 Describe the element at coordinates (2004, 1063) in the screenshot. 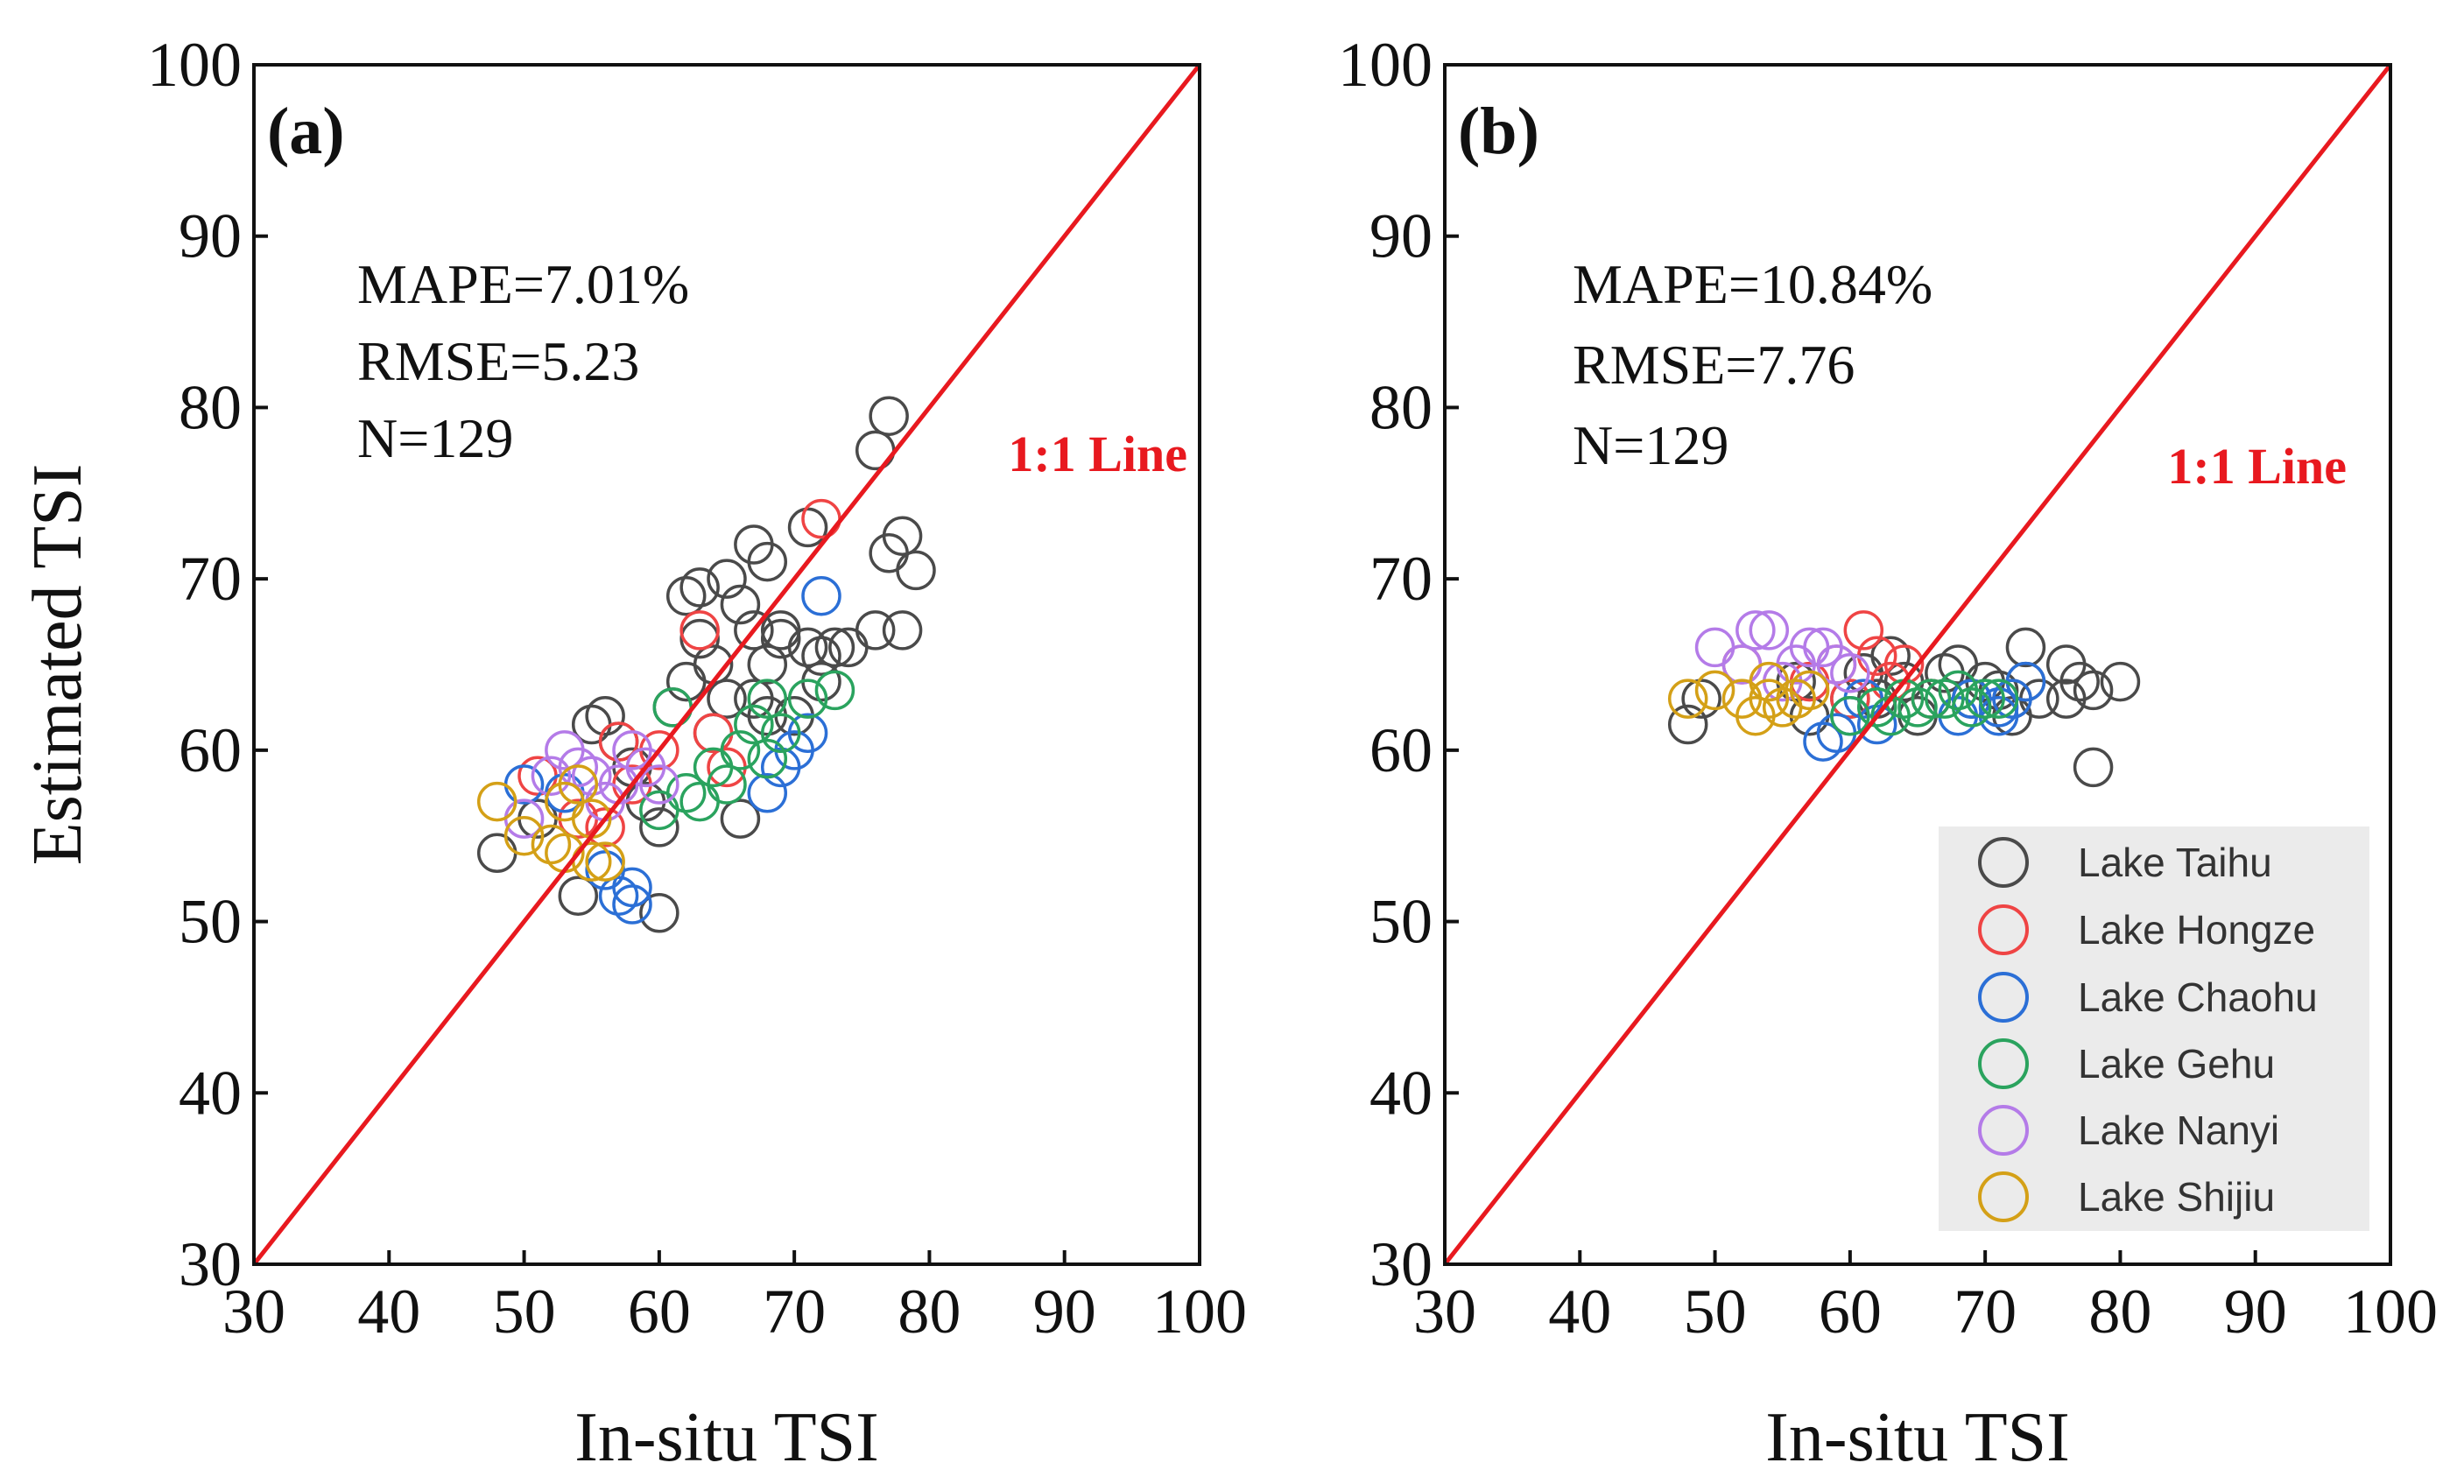

I see `legend-marker-gehu` at that location.